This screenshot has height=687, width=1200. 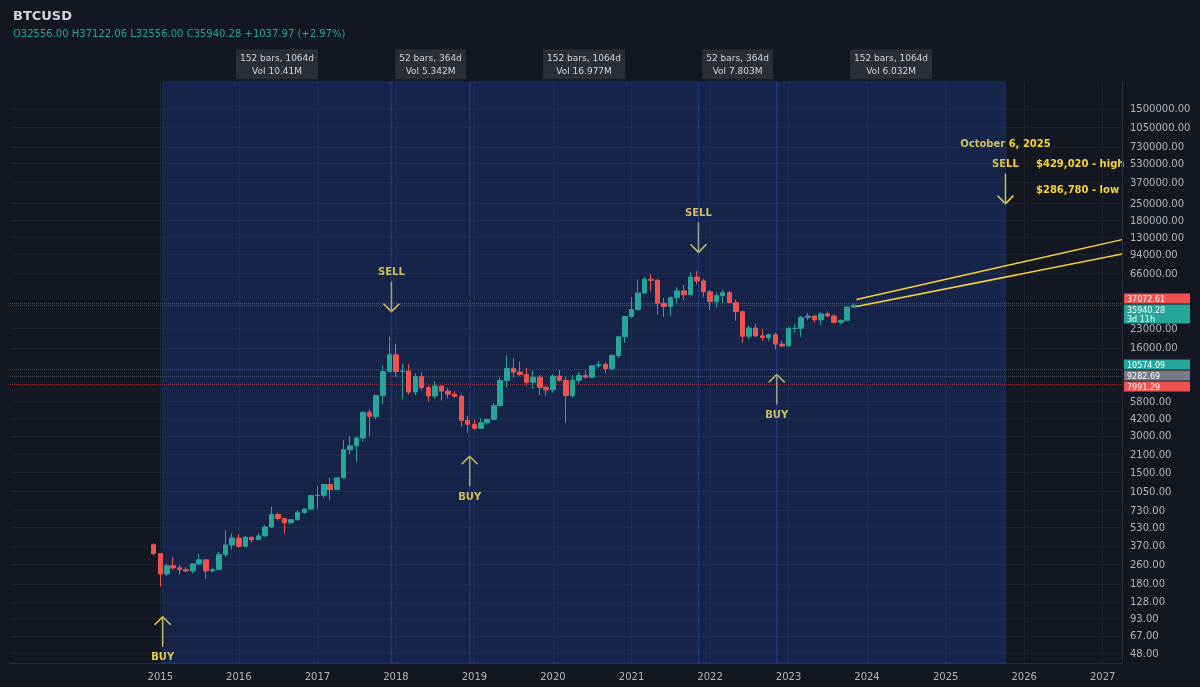 I want to click on x-tick-label: 2024, so click(x=867, y=676).